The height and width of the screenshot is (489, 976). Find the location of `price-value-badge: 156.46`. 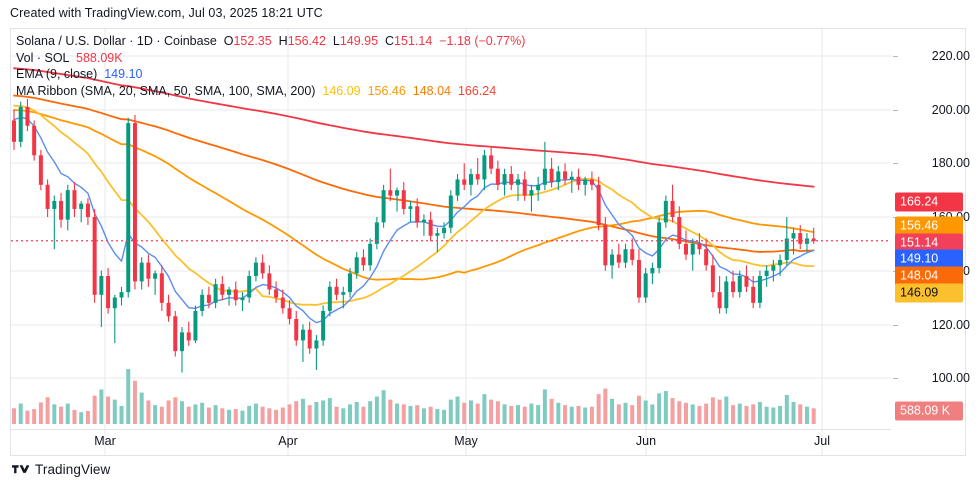

price-value-badge: 156.46 is located at coordinates (929, 226).